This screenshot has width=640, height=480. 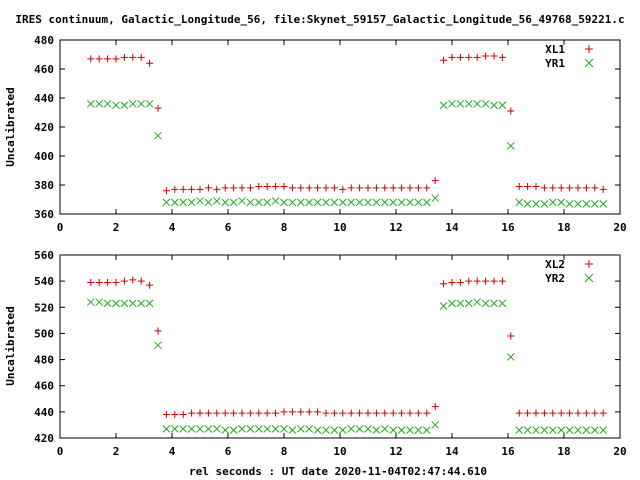 What do you see at coordinates (44, 185) in the screenshot?
I see `y-tick-label: 380` at bounding box center [44, 185].